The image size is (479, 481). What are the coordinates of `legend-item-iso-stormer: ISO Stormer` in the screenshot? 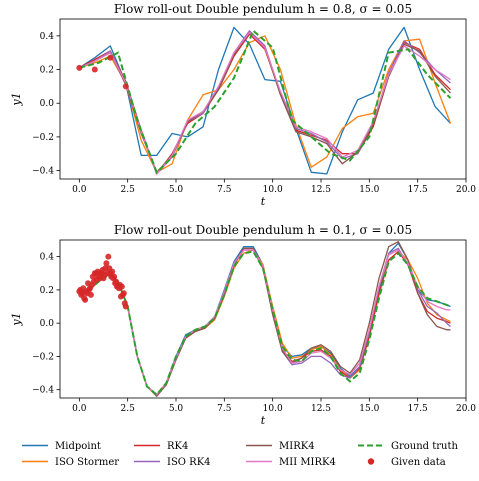 It's located at (70, 462).